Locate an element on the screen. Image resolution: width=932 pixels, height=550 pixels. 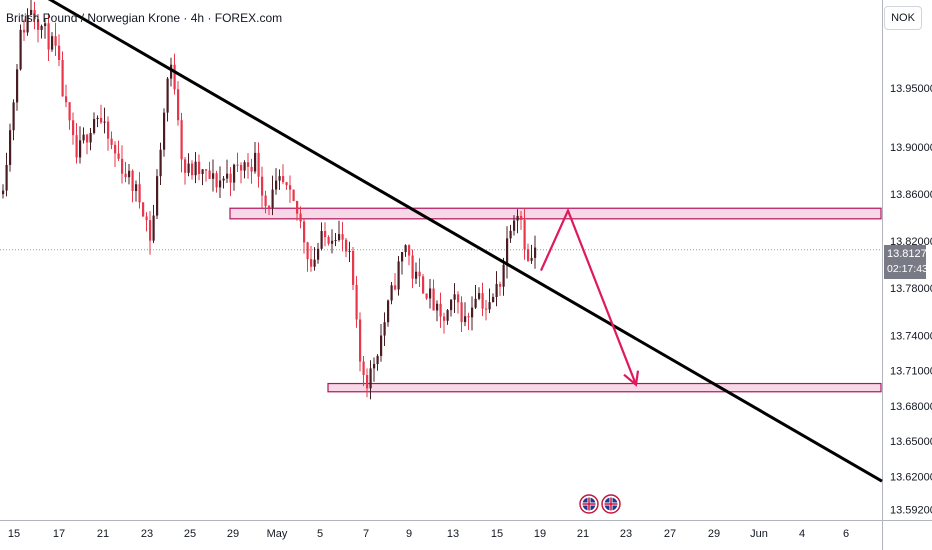
price-tick-label: 13.62000 is located at coordinates (911, 477).